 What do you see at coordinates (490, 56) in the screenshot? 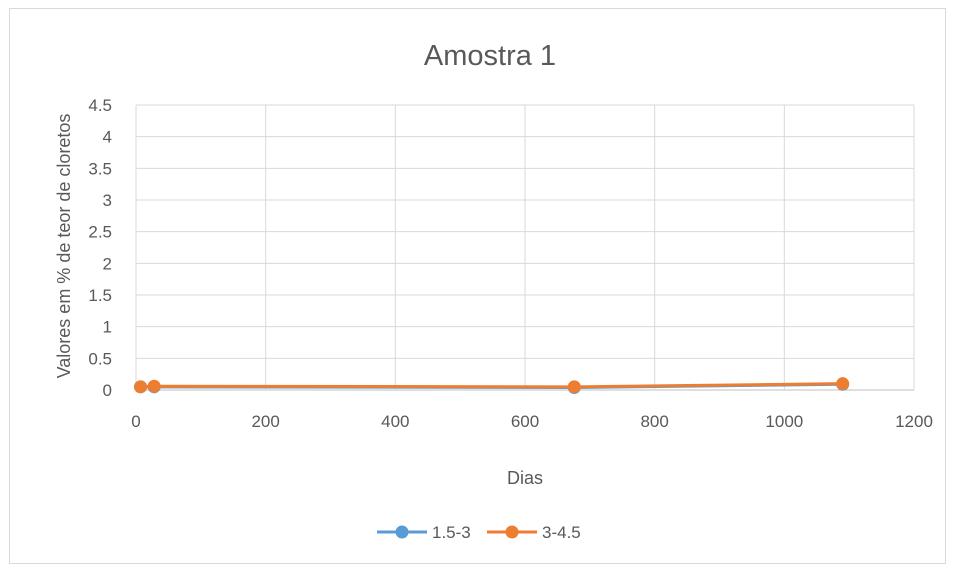
I see `chart-title: Amostra 1` at bounding box center [490, 56].